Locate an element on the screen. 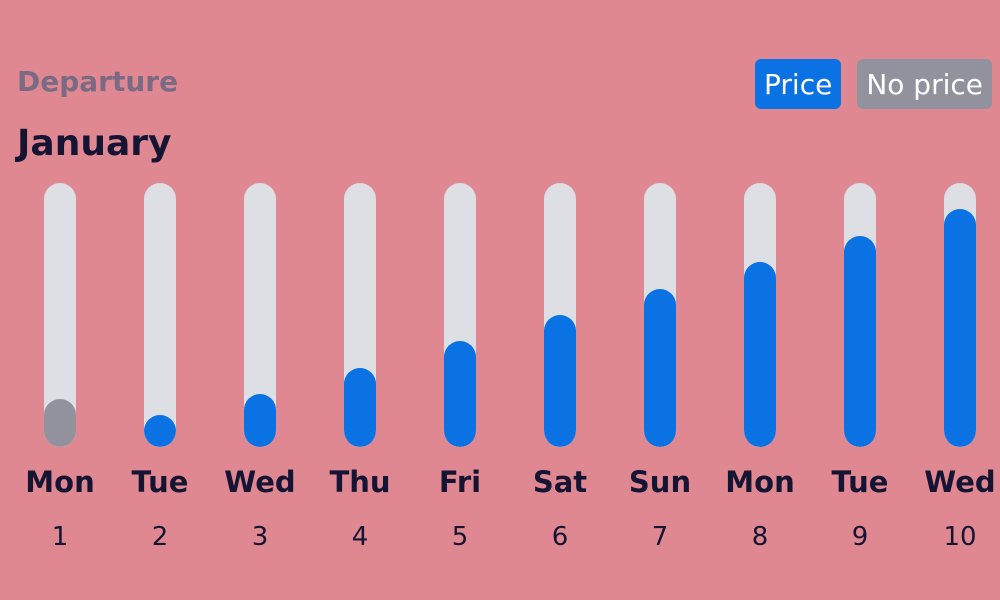 The image size is (1000, 600). no-price-legend-button: No price is located at coordinates (924, 84).